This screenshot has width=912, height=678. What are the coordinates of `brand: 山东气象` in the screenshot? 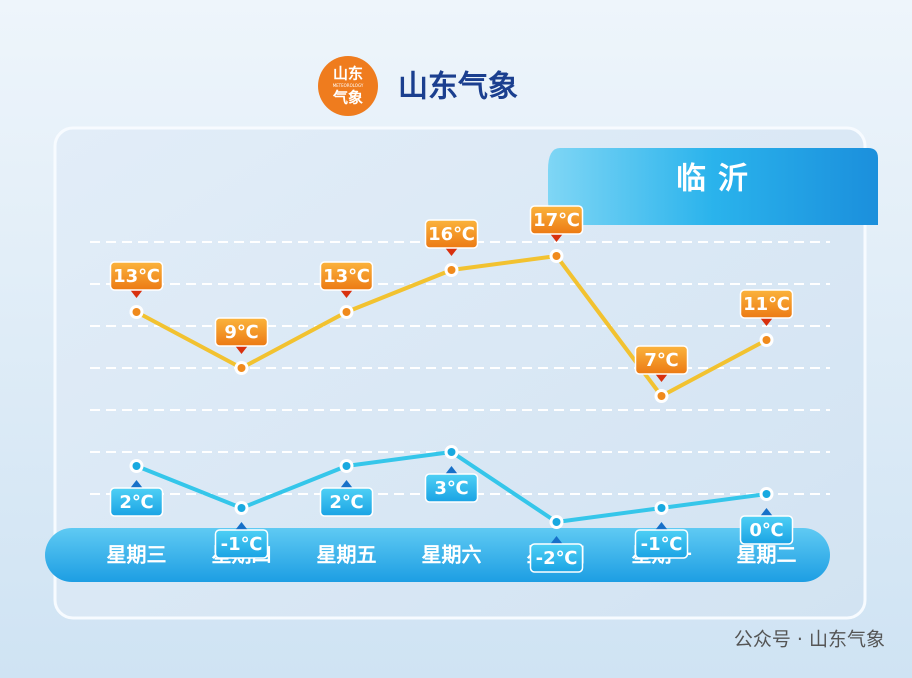 It's located at (458, 87).